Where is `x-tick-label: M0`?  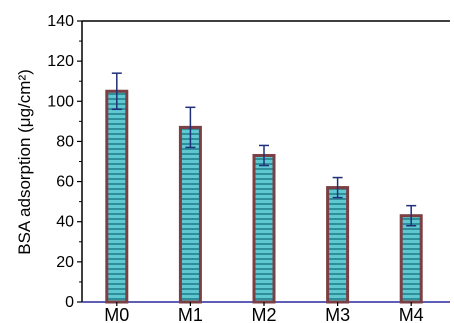 x-tick-label: M0 is located at coordinates (116, 314).